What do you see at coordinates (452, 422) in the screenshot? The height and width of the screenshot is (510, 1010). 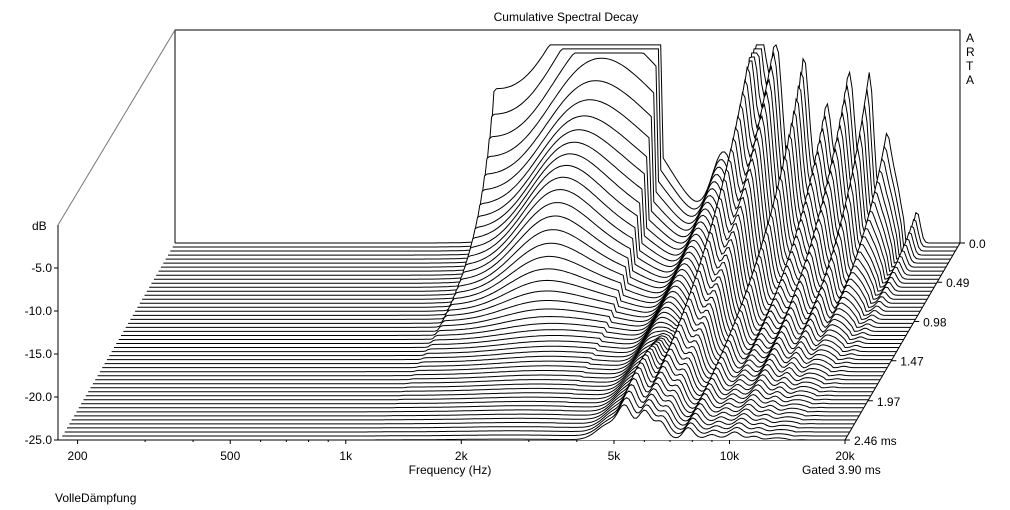 I see `decay-slice` at bounding box center [452, 422].